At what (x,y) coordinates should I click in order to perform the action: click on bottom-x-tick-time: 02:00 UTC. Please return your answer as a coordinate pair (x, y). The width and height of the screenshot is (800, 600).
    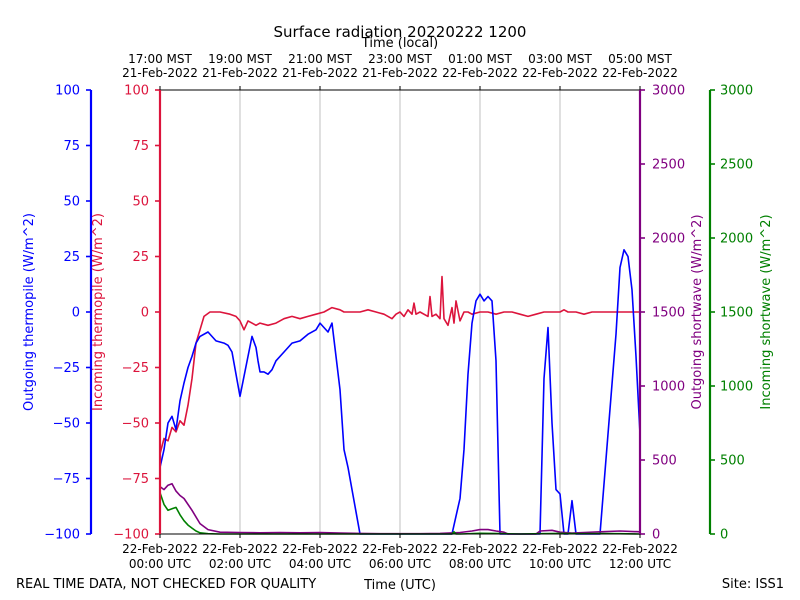
    Looking at the image, I should click on (240, 564).